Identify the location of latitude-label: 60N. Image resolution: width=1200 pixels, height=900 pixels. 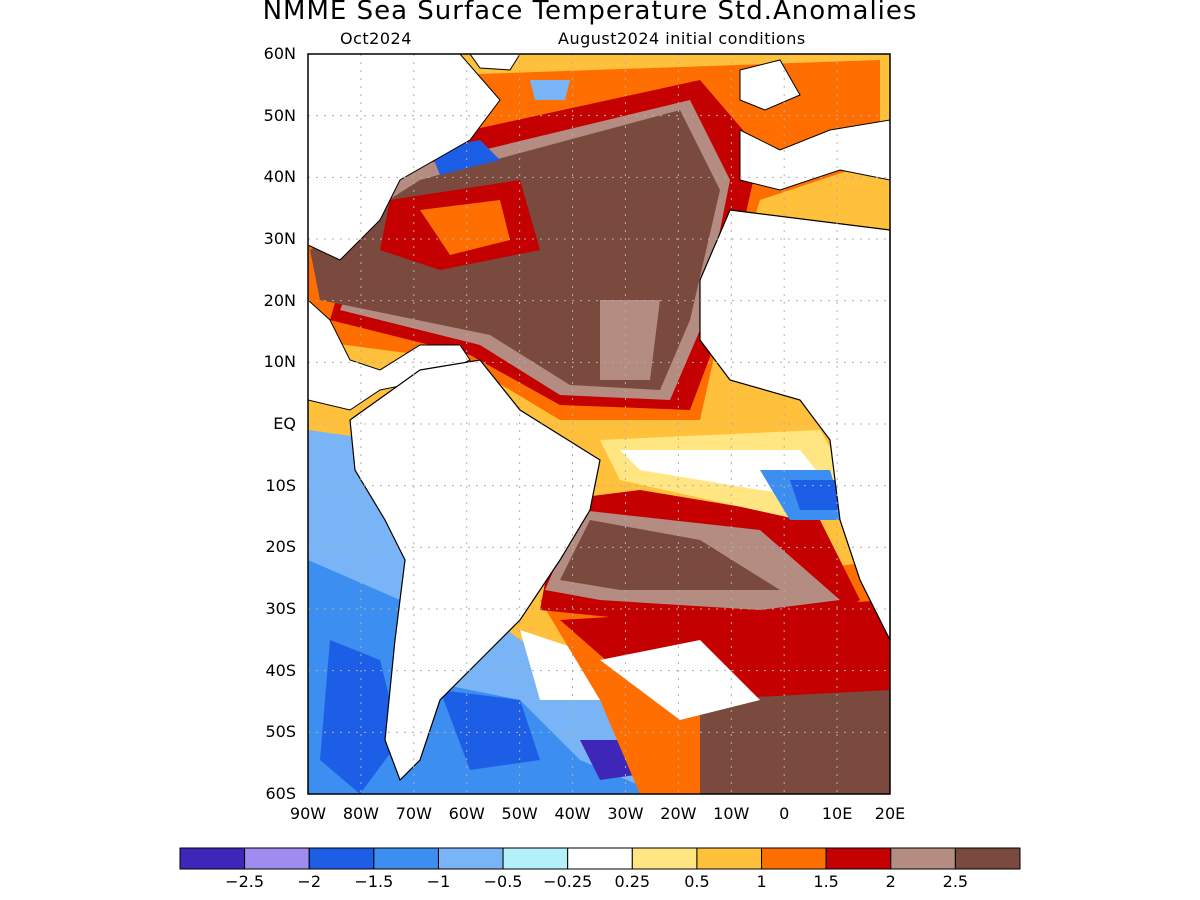
(279, 53).